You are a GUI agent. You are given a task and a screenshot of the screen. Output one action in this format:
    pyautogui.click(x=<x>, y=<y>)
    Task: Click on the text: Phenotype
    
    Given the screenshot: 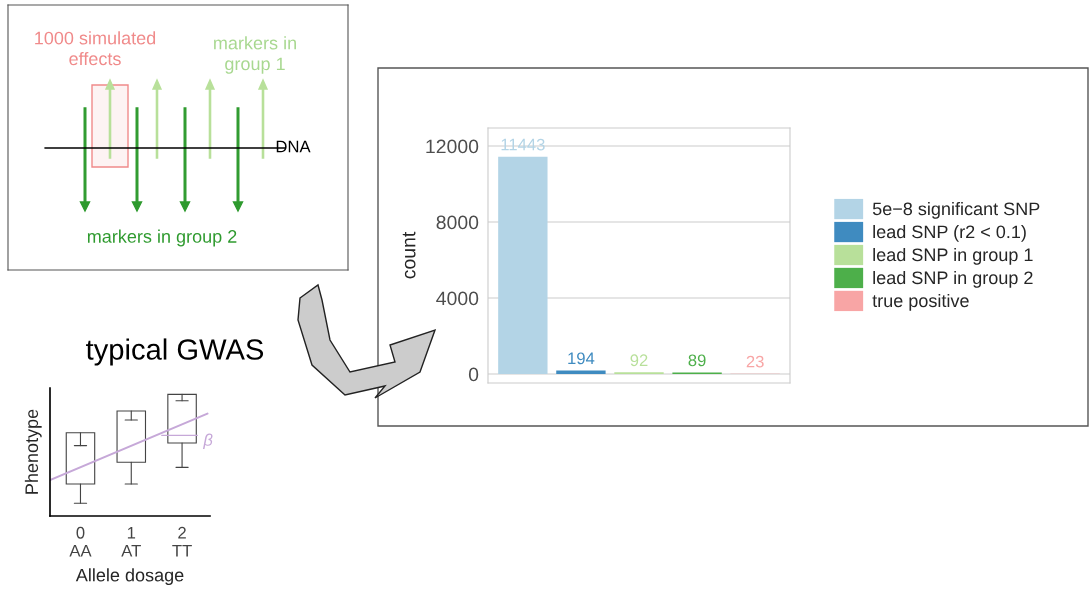 What is the action you would take?
    pyautogui.click(x=33, y=451)
    